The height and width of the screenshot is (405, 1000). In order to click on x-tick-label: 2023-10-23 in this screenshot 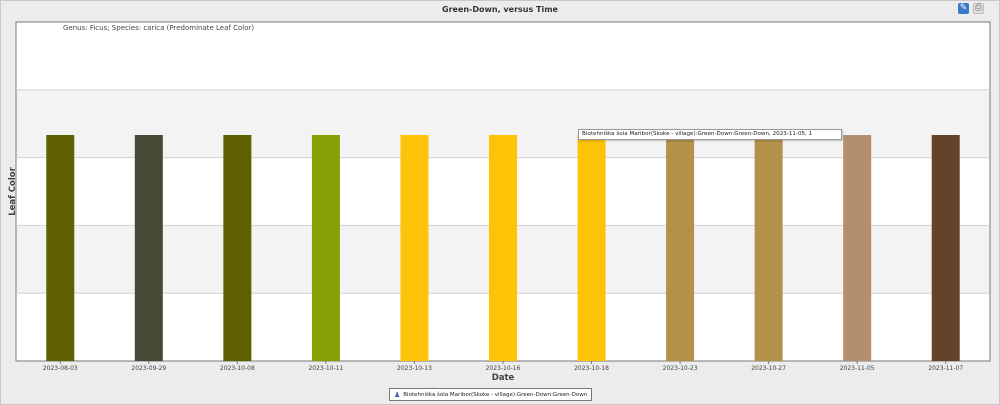, I will do `click(680, 368)`.